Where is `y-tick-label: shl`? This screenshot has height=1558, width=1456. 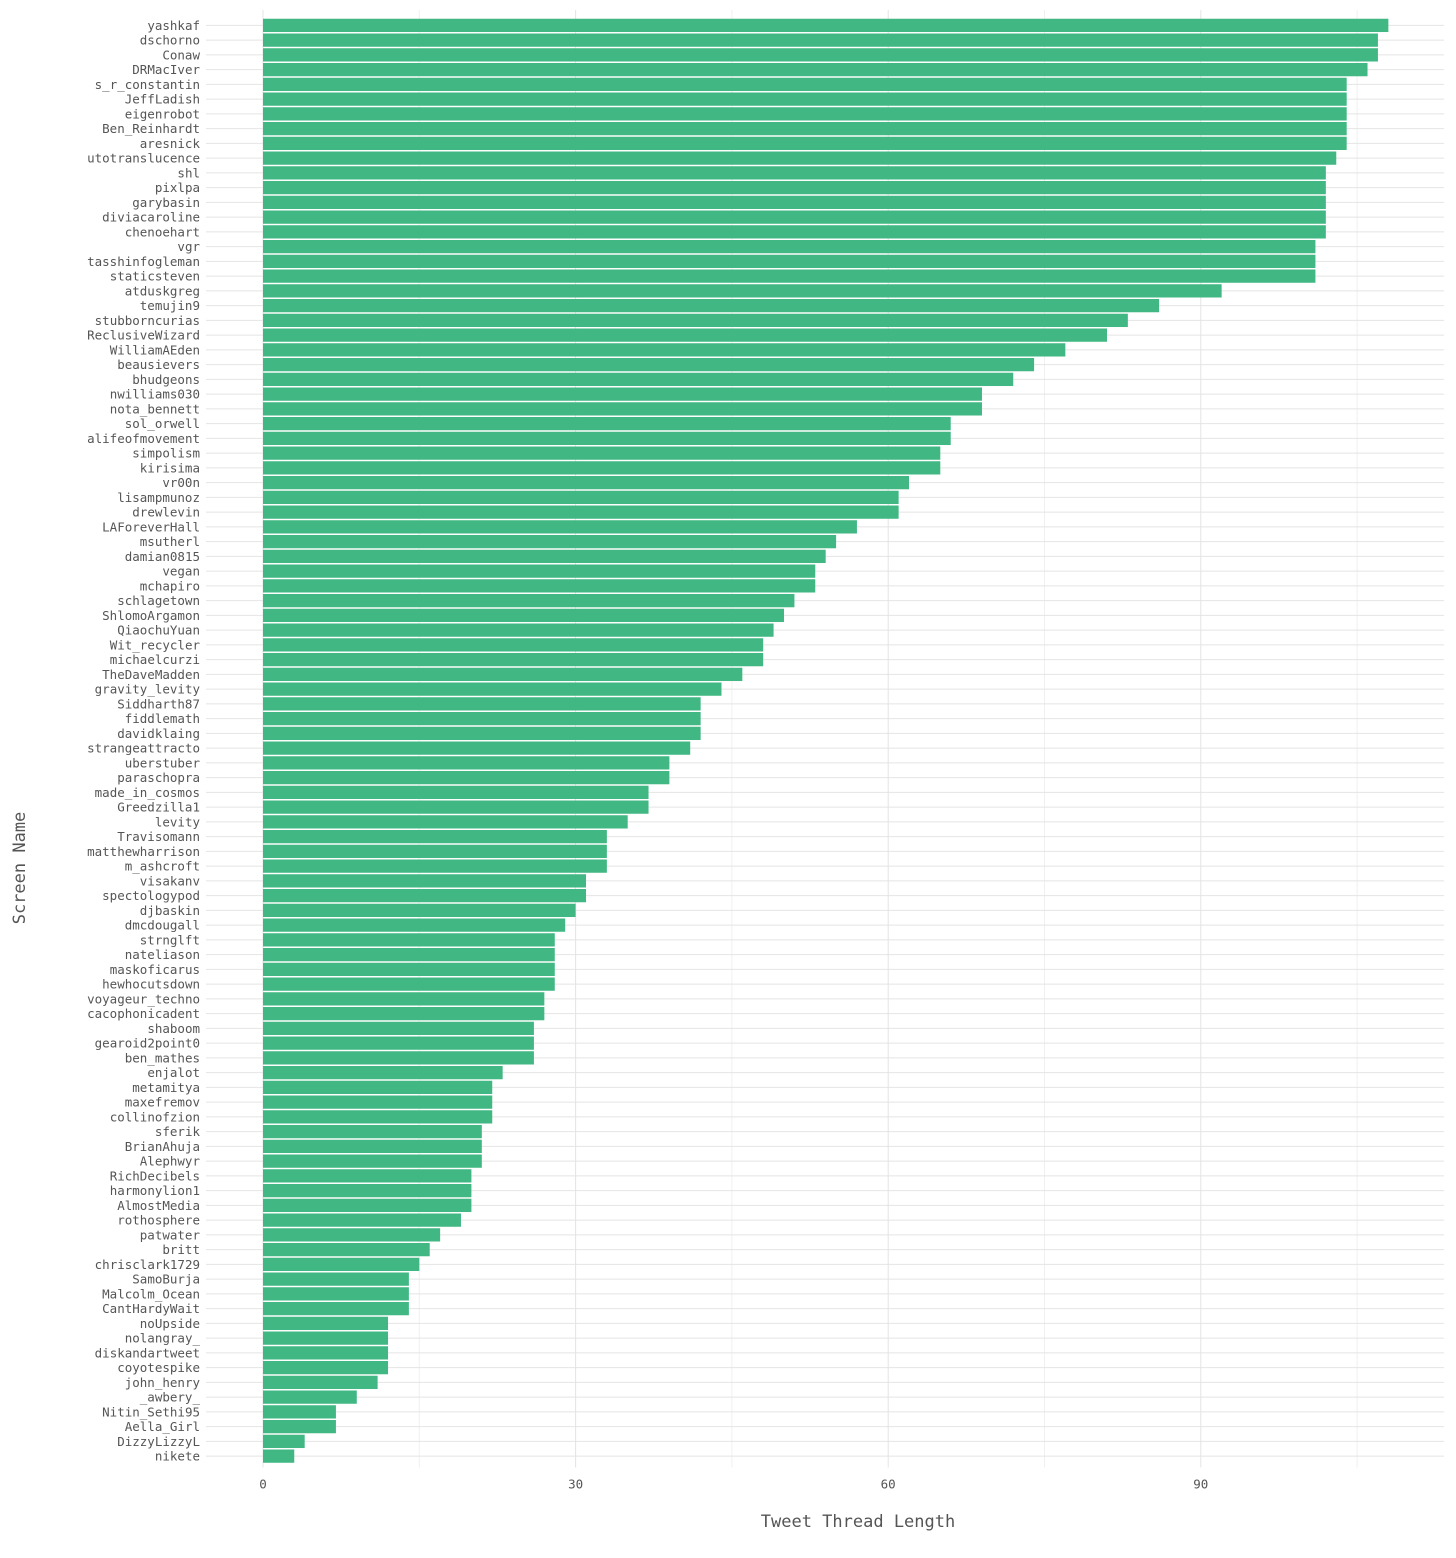
y-tick-label: shl is located at coordinates (188, 172).